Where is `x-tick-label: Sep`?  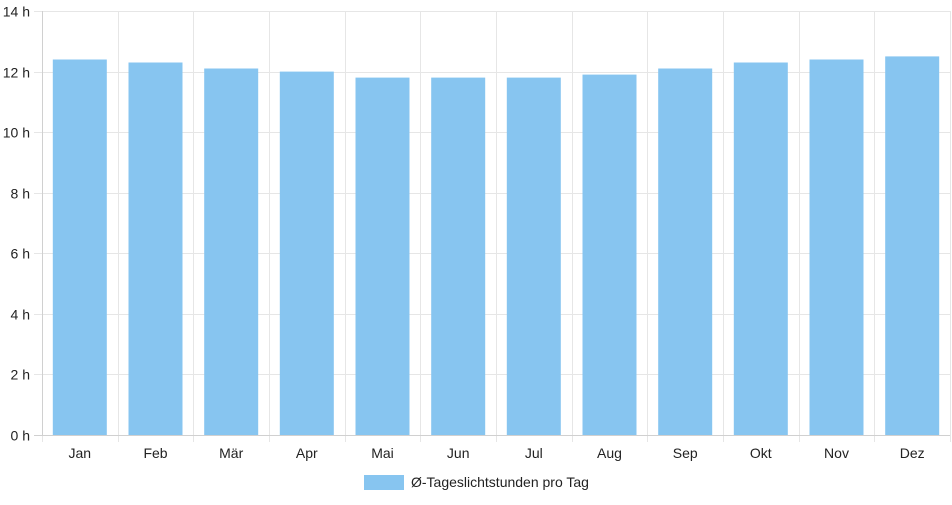
x-tick-label: Sep is located at coordinates (685, 453).